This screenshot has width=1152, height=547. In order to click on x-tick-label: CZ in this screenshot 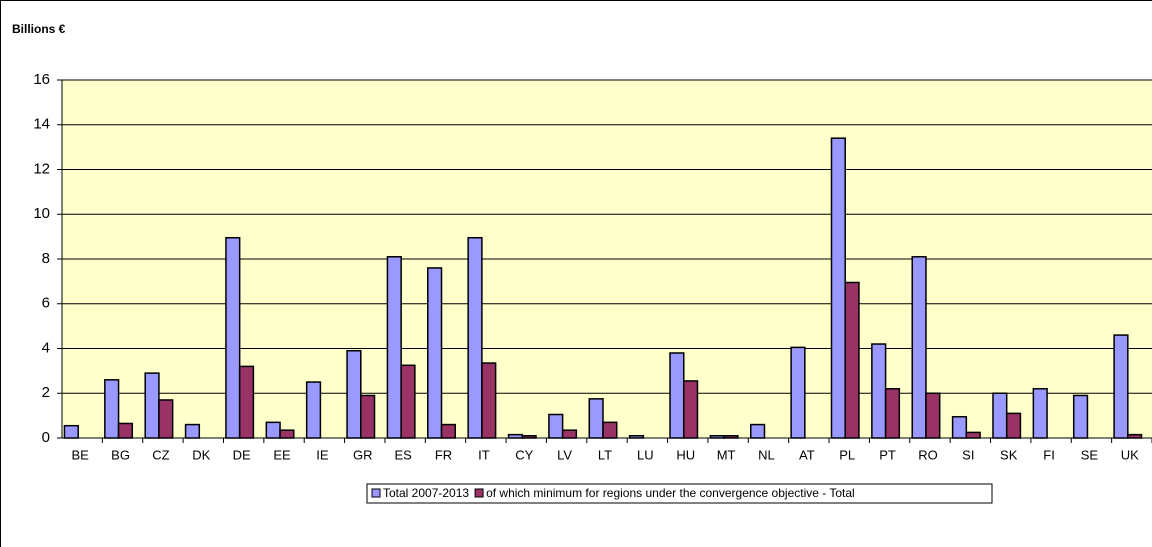, I will do `click(160, 454)`.